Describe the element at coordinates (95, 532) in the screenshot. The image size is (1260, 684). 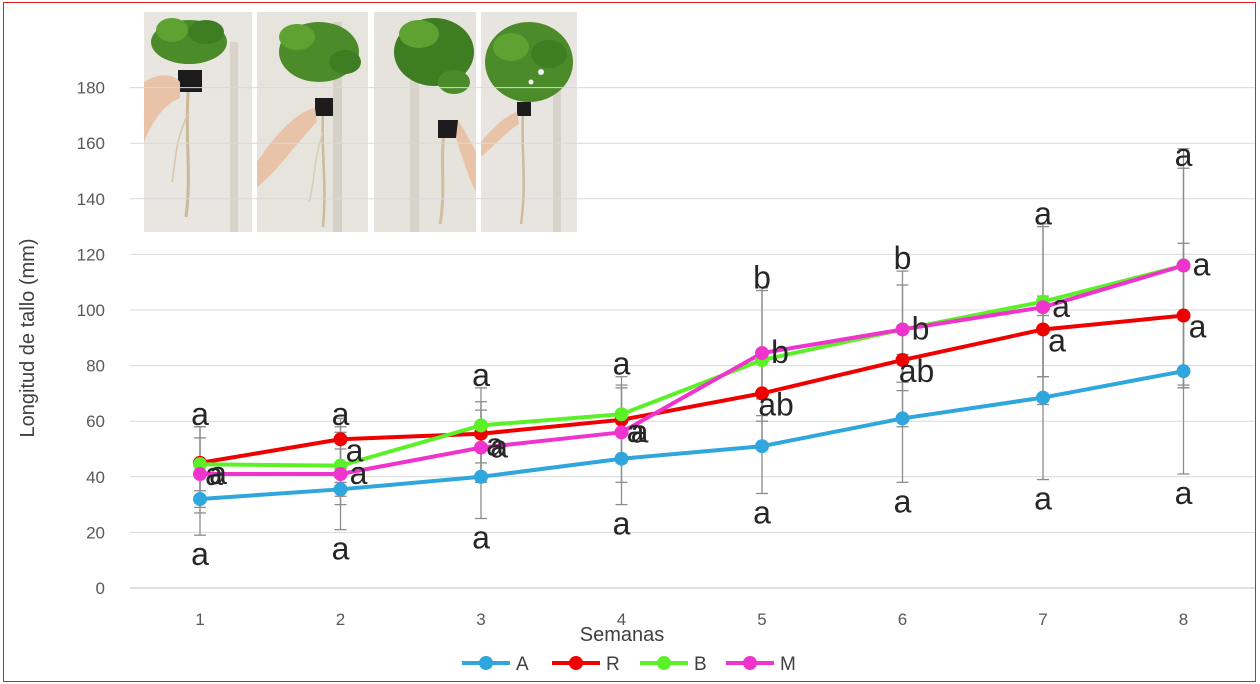
I see `y-tick-label: 20` at that location.